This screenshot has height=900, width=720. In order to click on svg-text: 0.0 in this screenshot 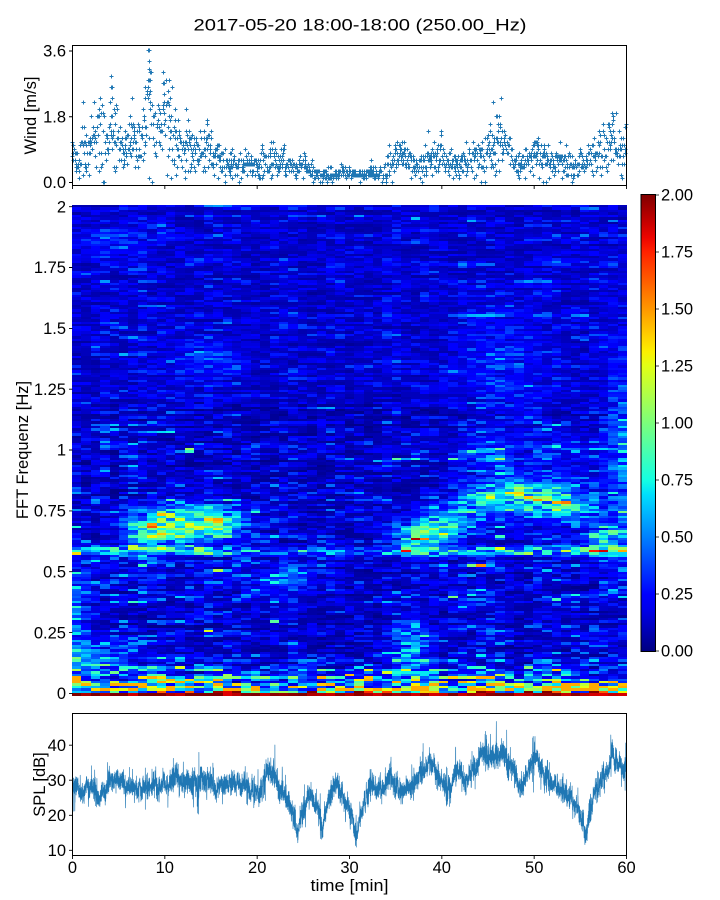, I will do `click(54, 183)`.